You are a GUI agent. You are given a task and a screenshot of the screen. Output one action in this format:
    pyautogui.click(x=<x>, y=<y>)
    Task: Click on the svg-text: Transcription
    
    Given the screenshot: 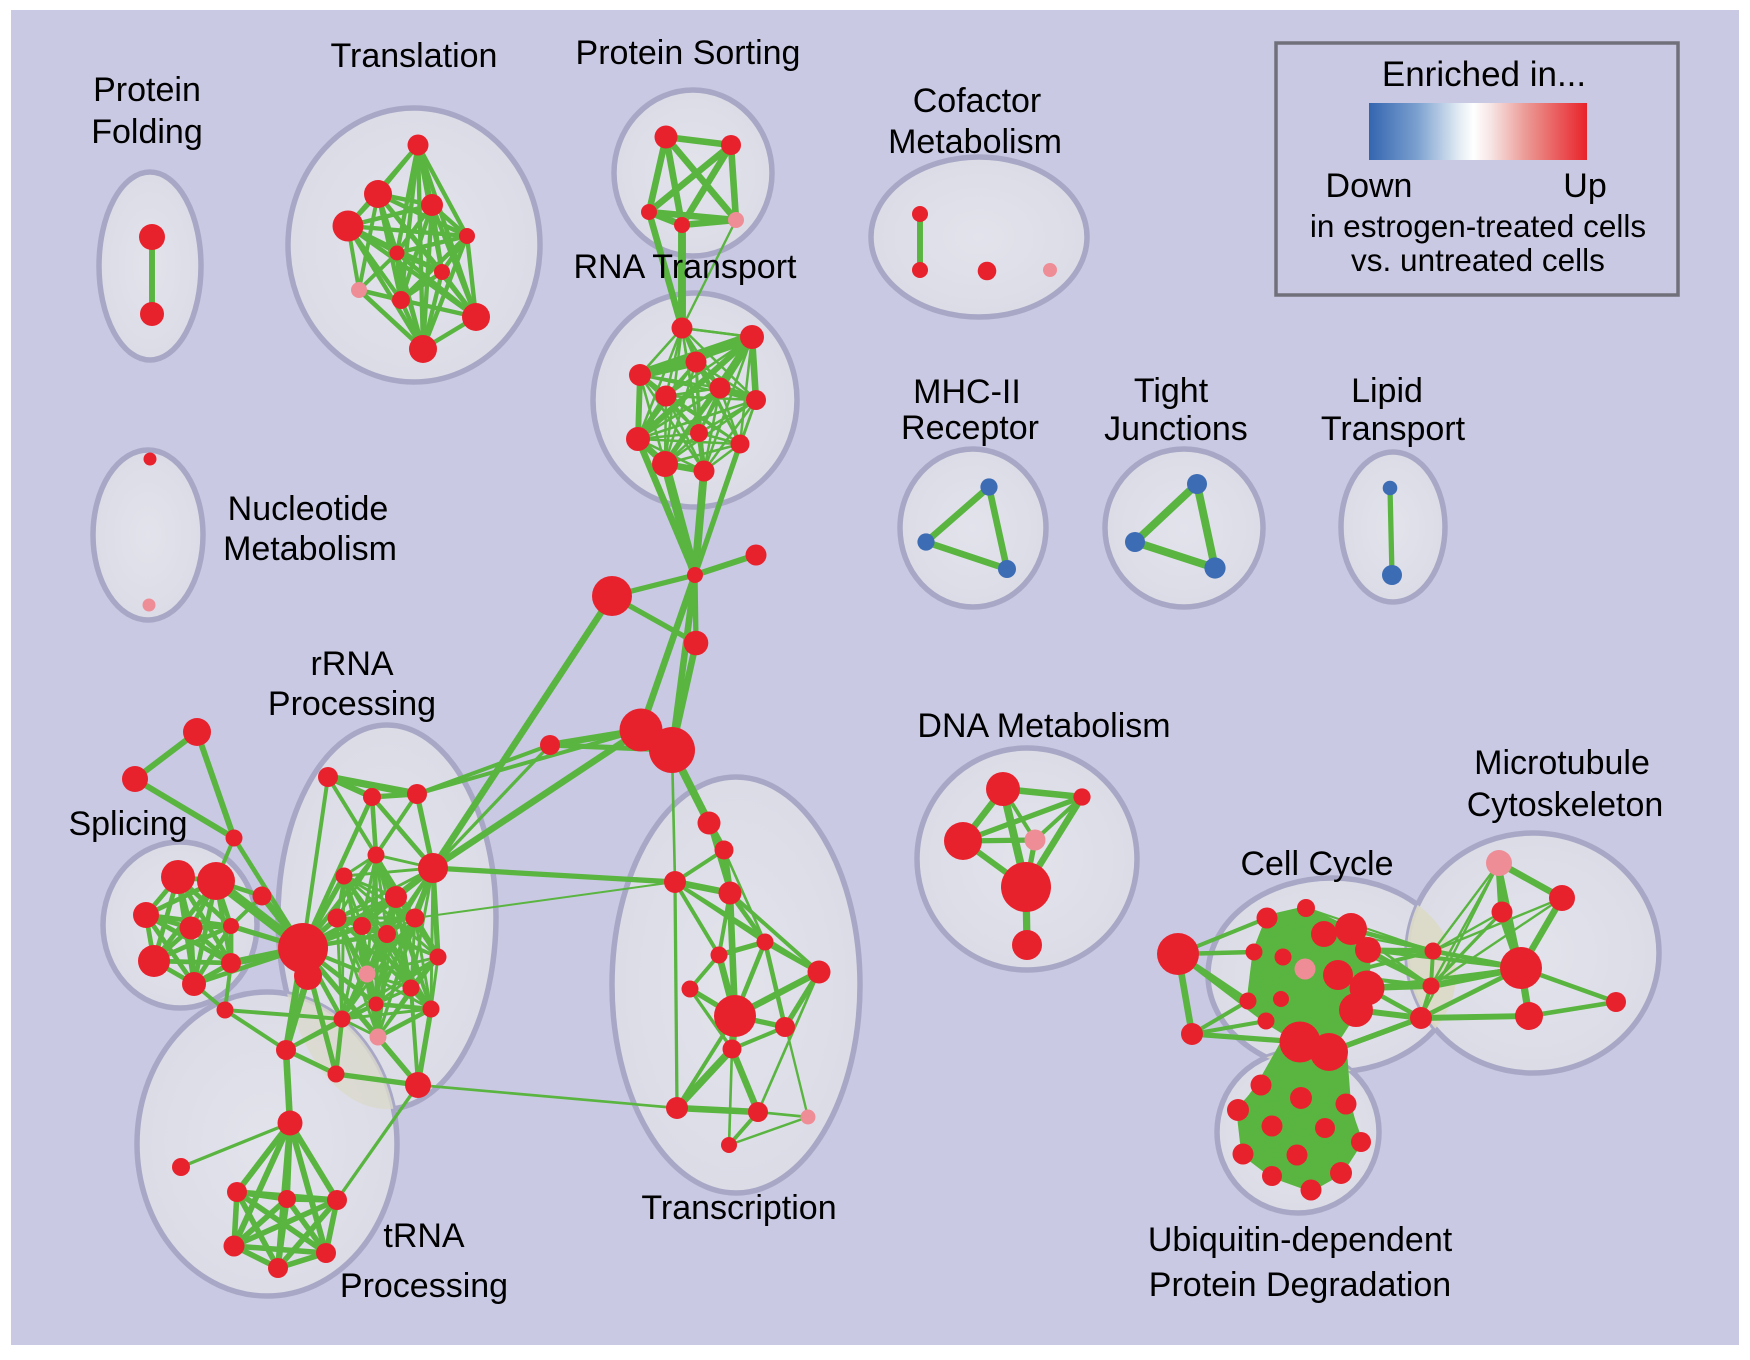 What is the action you would take?
    pyautogui.click(x=738, y=1208)
    